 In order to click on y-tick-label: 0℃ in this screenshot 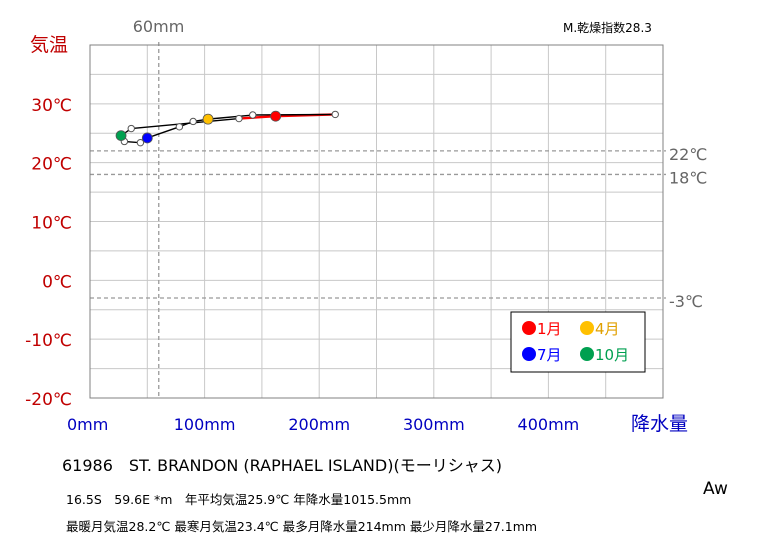, I will do `click(57, 282)`.